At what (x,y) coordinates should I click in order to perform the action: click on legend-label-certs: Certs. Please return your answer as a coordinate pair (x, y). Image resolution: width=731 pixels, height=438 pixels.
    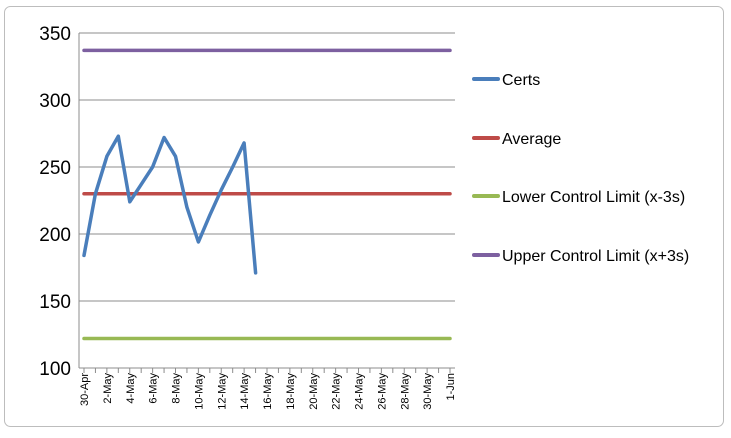
    Looking at the image, I should click on (521, 80).